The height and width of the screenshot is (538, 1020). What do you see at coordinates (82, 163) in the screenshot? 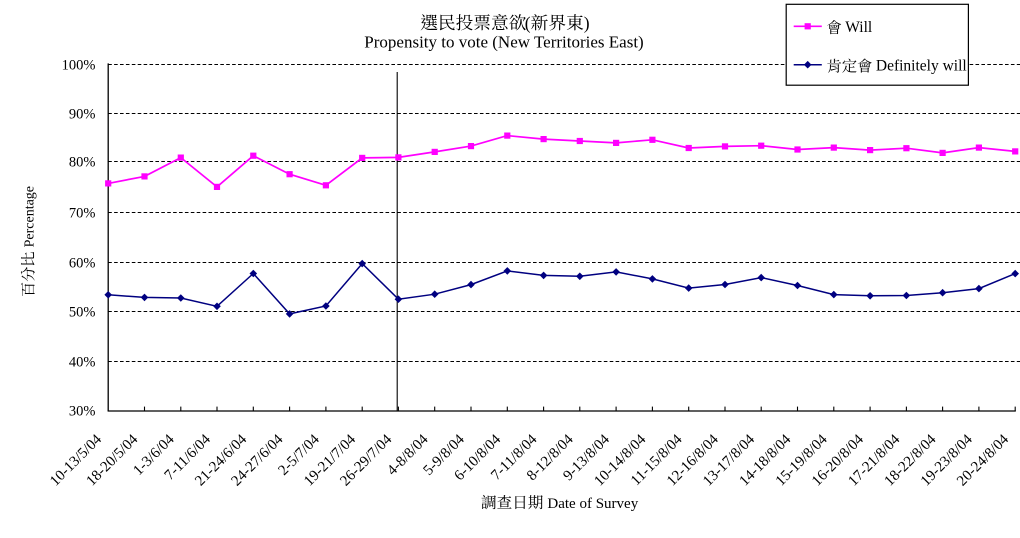
I see `svg-text: 80%` at bounding box center [82, 163].